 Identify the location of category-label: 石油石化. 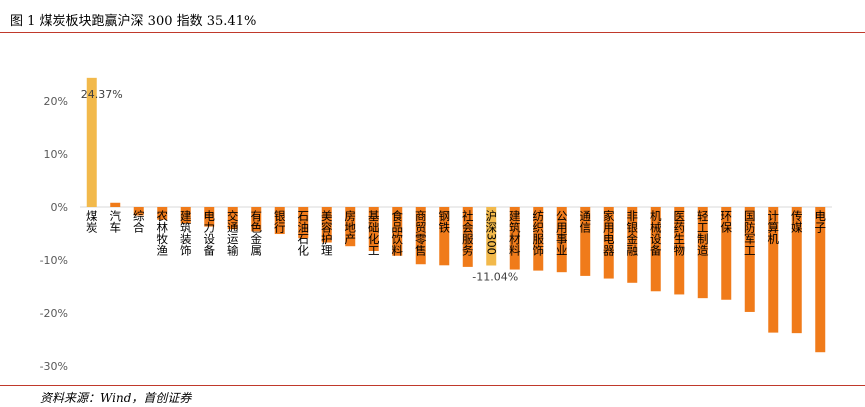
(303, 233).